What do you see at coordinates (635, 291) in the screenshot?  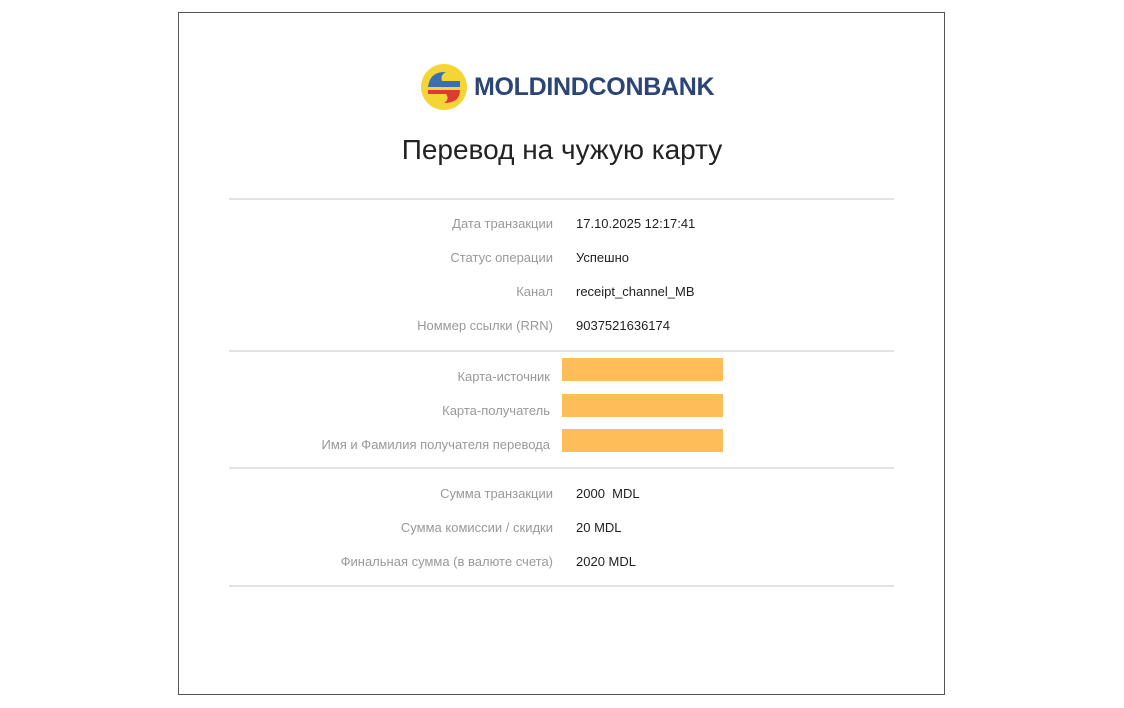 I see `channel: receipt_channel_MB` at bounding box center [635, 291].